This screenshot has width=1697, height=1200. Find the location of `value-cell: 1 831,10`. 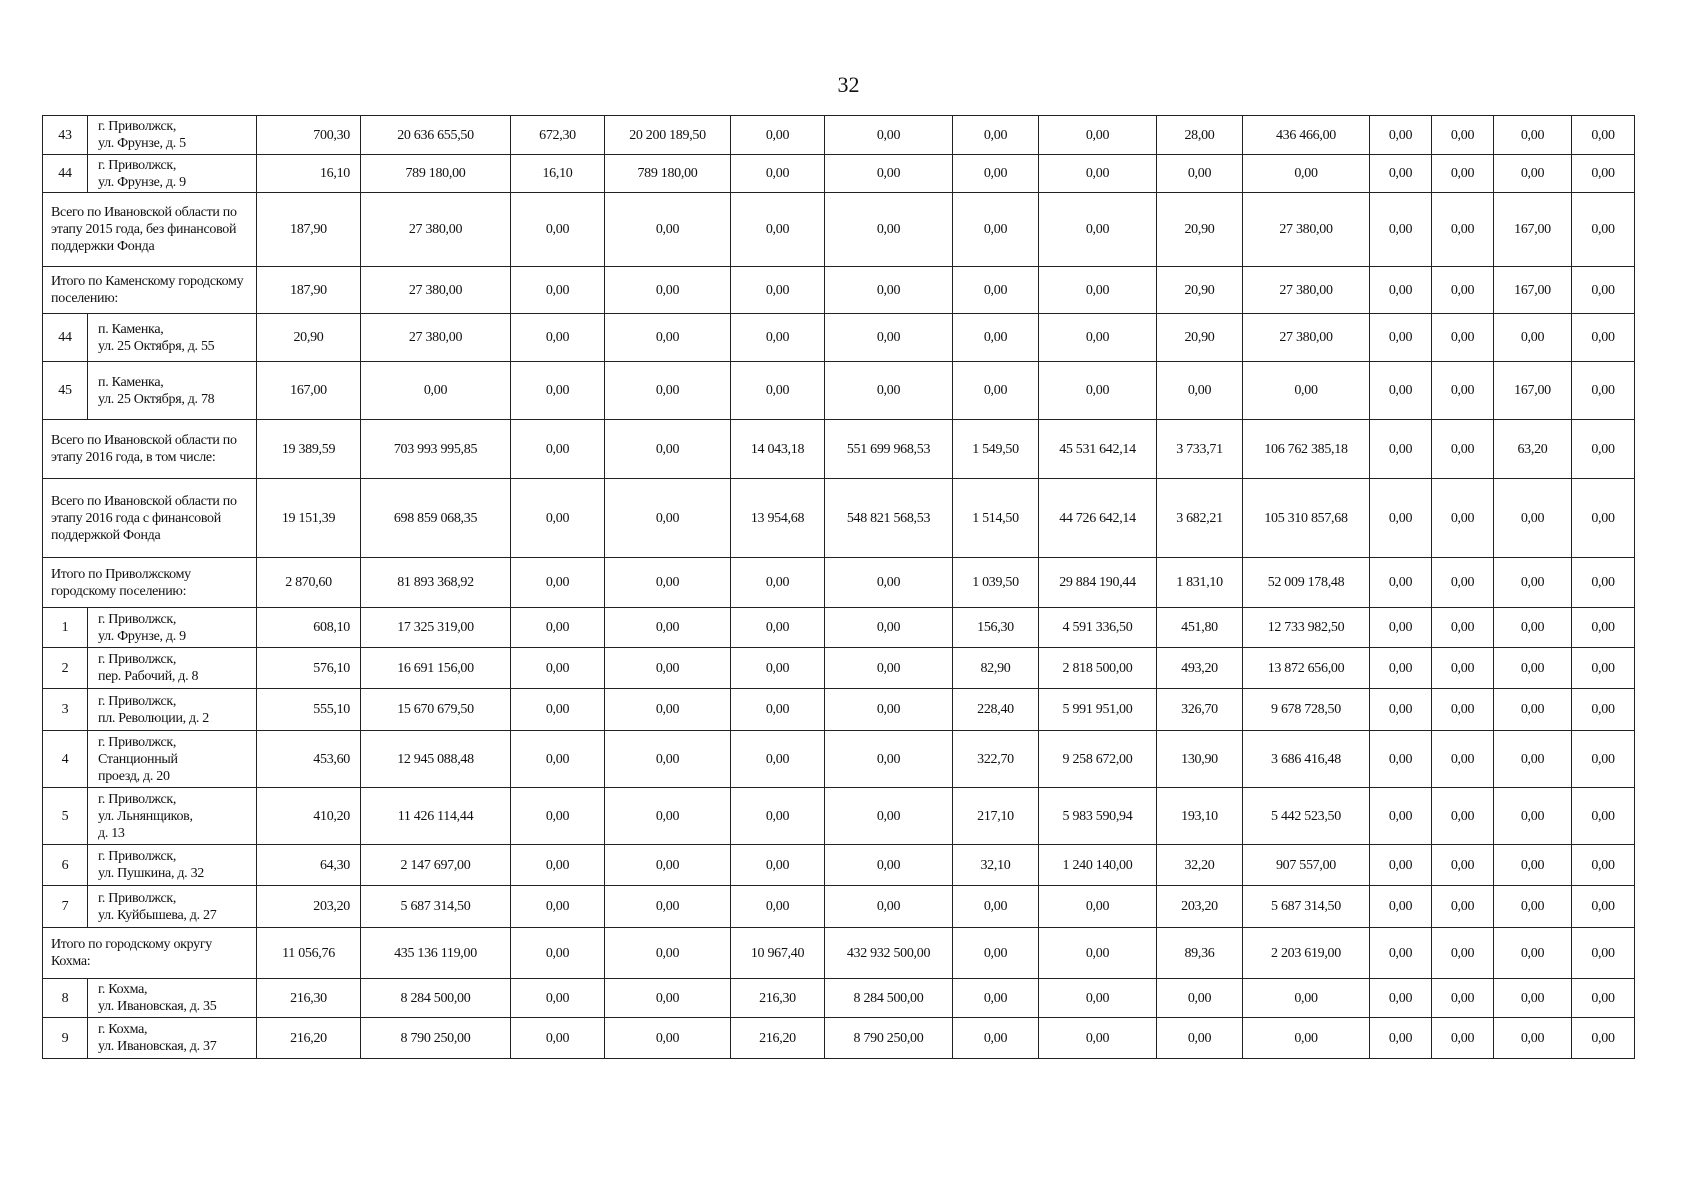

value-cell: 1 831,10 is located at coordinates (1199, 582).